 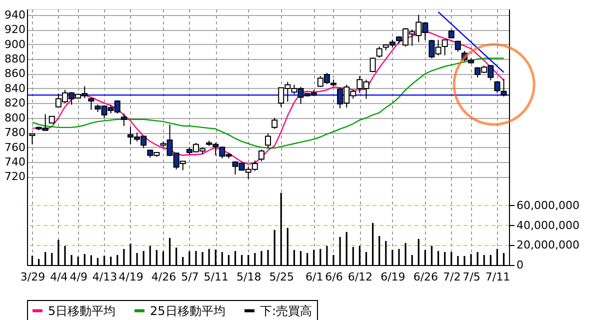 I want to click on x-tick-label: 5/7, so click(x=190, y=277).